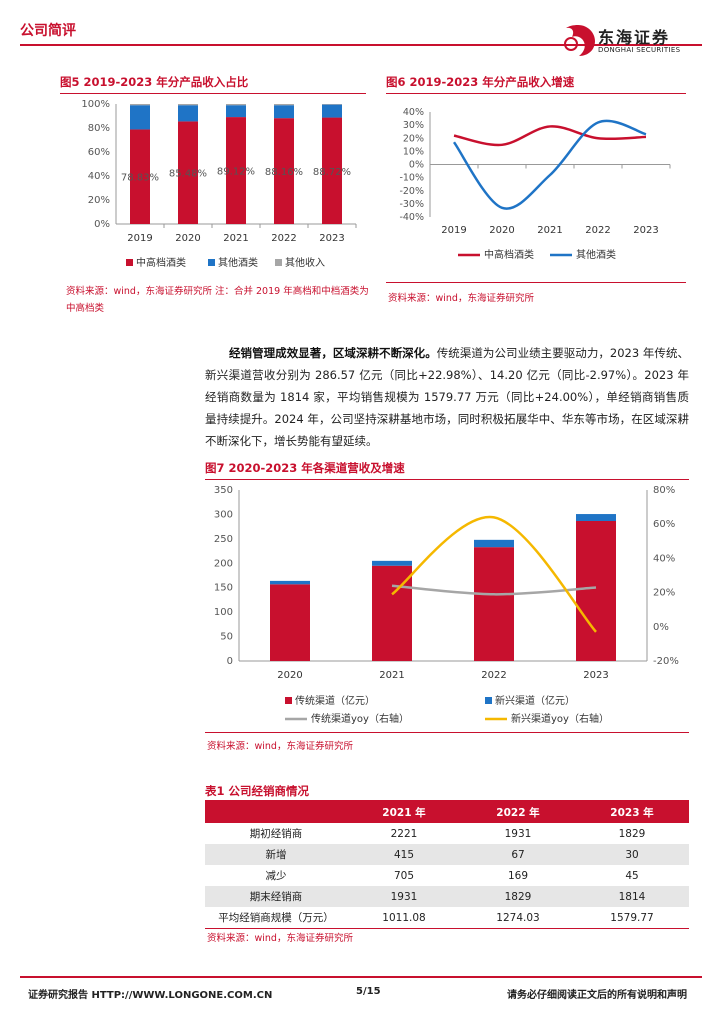 This screenshot has width=724, height=1024. What do you see at coordinates (404, 875) in the screenshot?
I see `table-cell: 705` at bounding box center [404, 875].